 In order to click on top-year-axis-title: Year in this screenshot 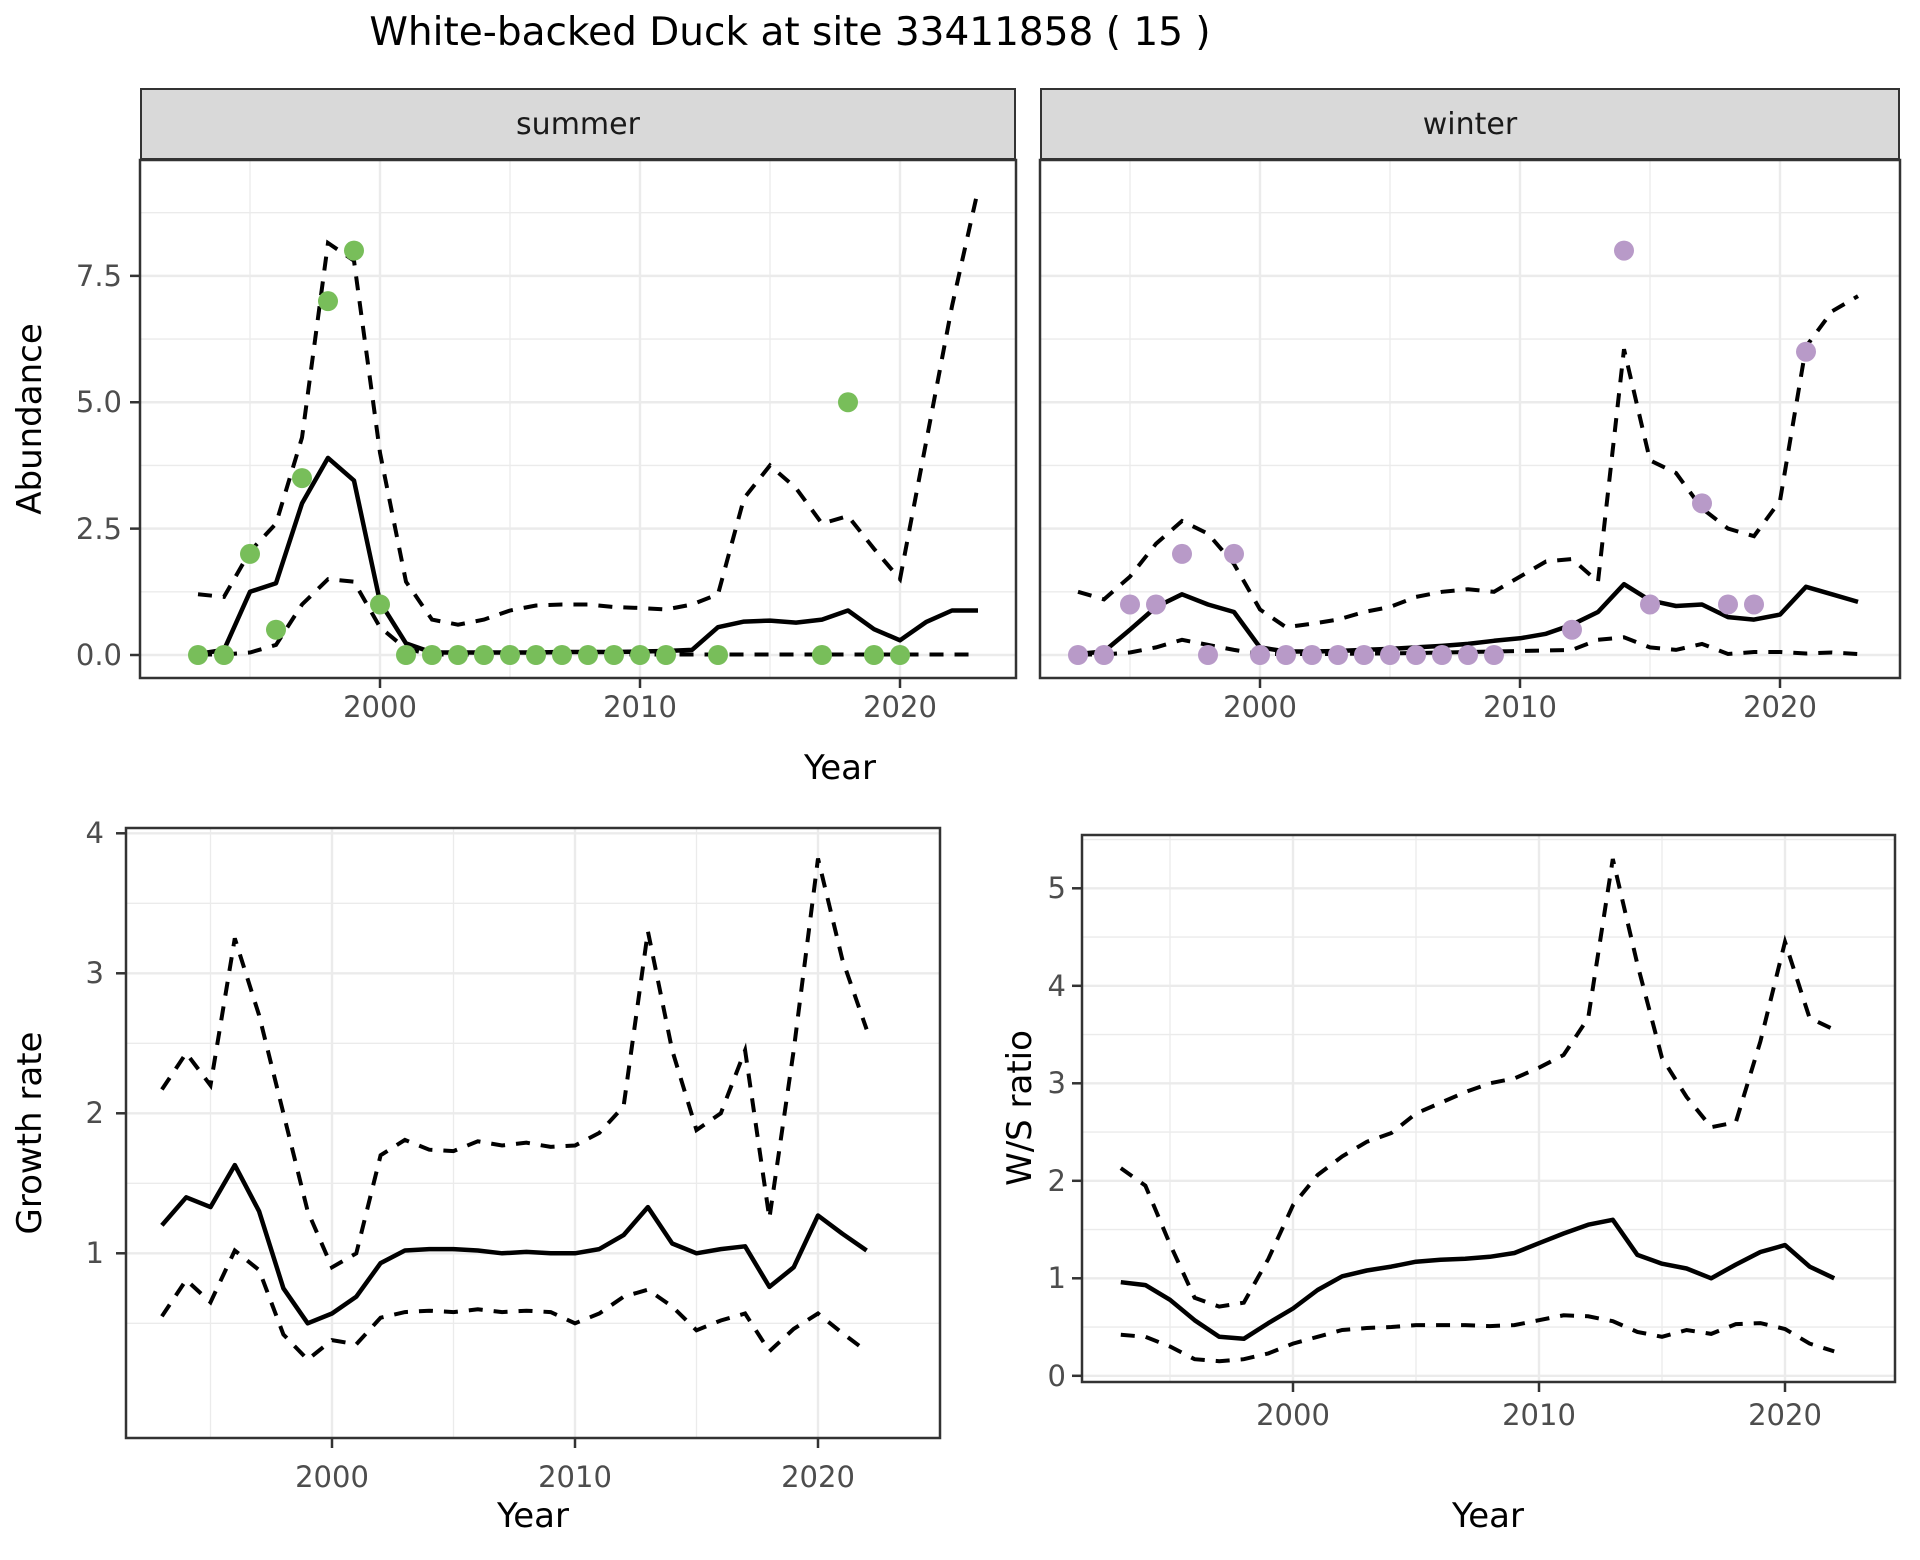, I will do `click(840, 768)`.